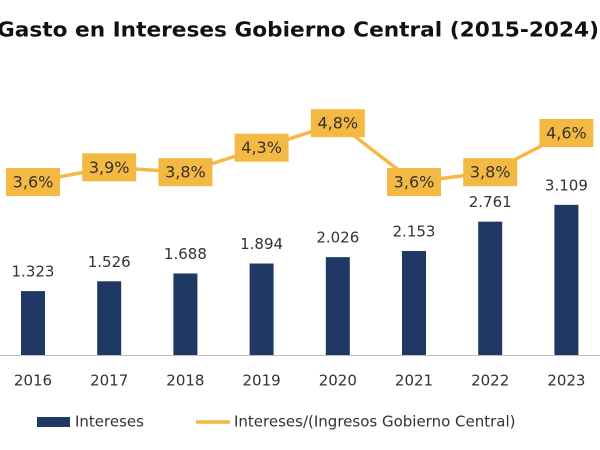 The height and width of the screenshot is (450, 600). Describe the element at coordinates (490, 202) in the screenshot. I see `data-label: 2.761` at that location.